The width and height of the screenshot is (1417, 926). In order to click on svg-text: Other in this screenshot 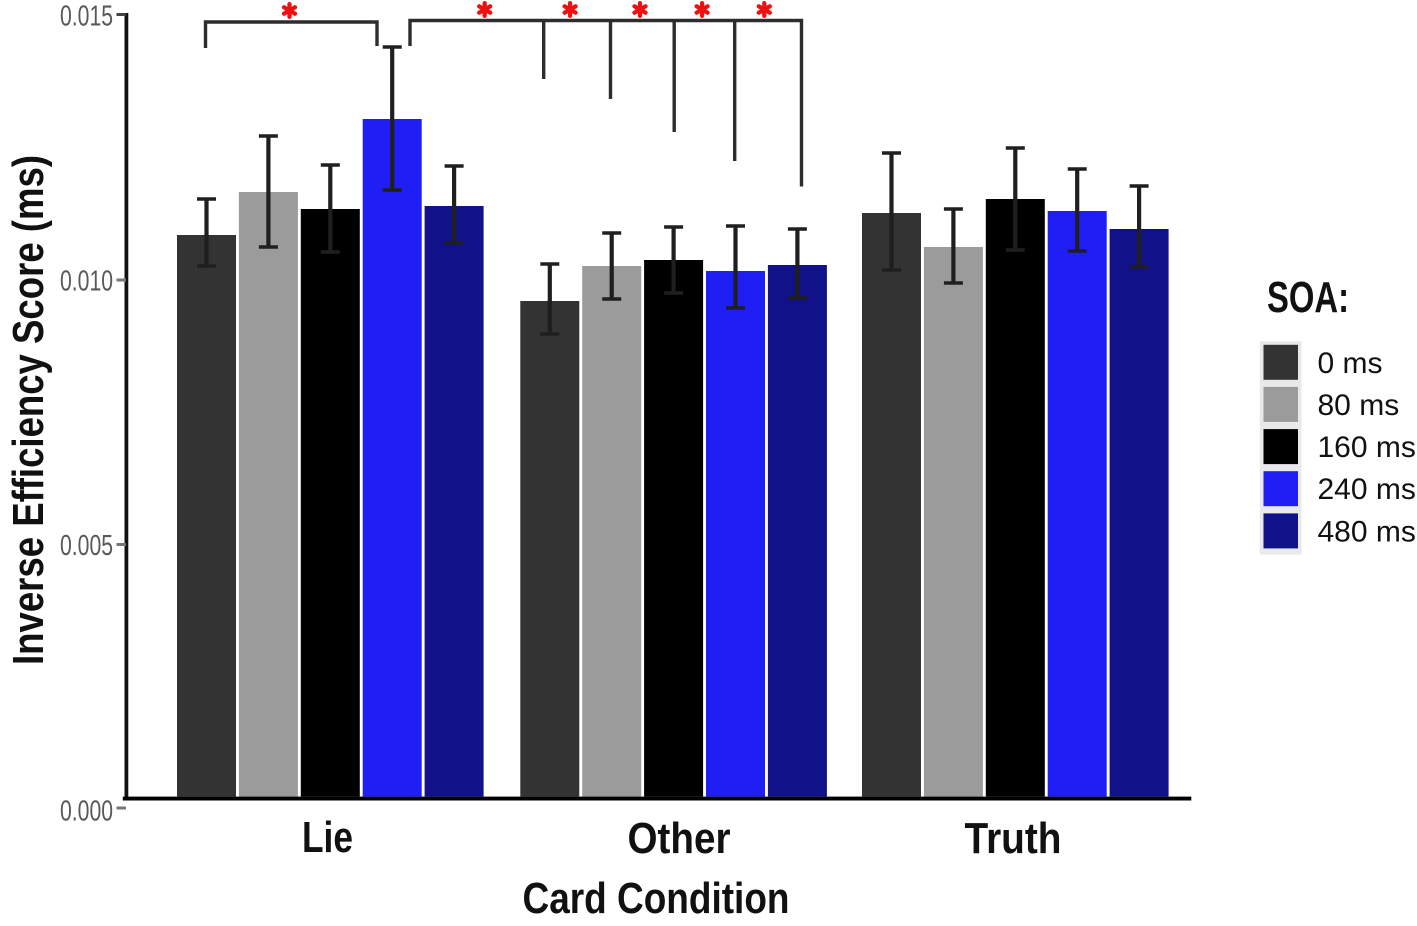, I will do `click(679, 838)`.